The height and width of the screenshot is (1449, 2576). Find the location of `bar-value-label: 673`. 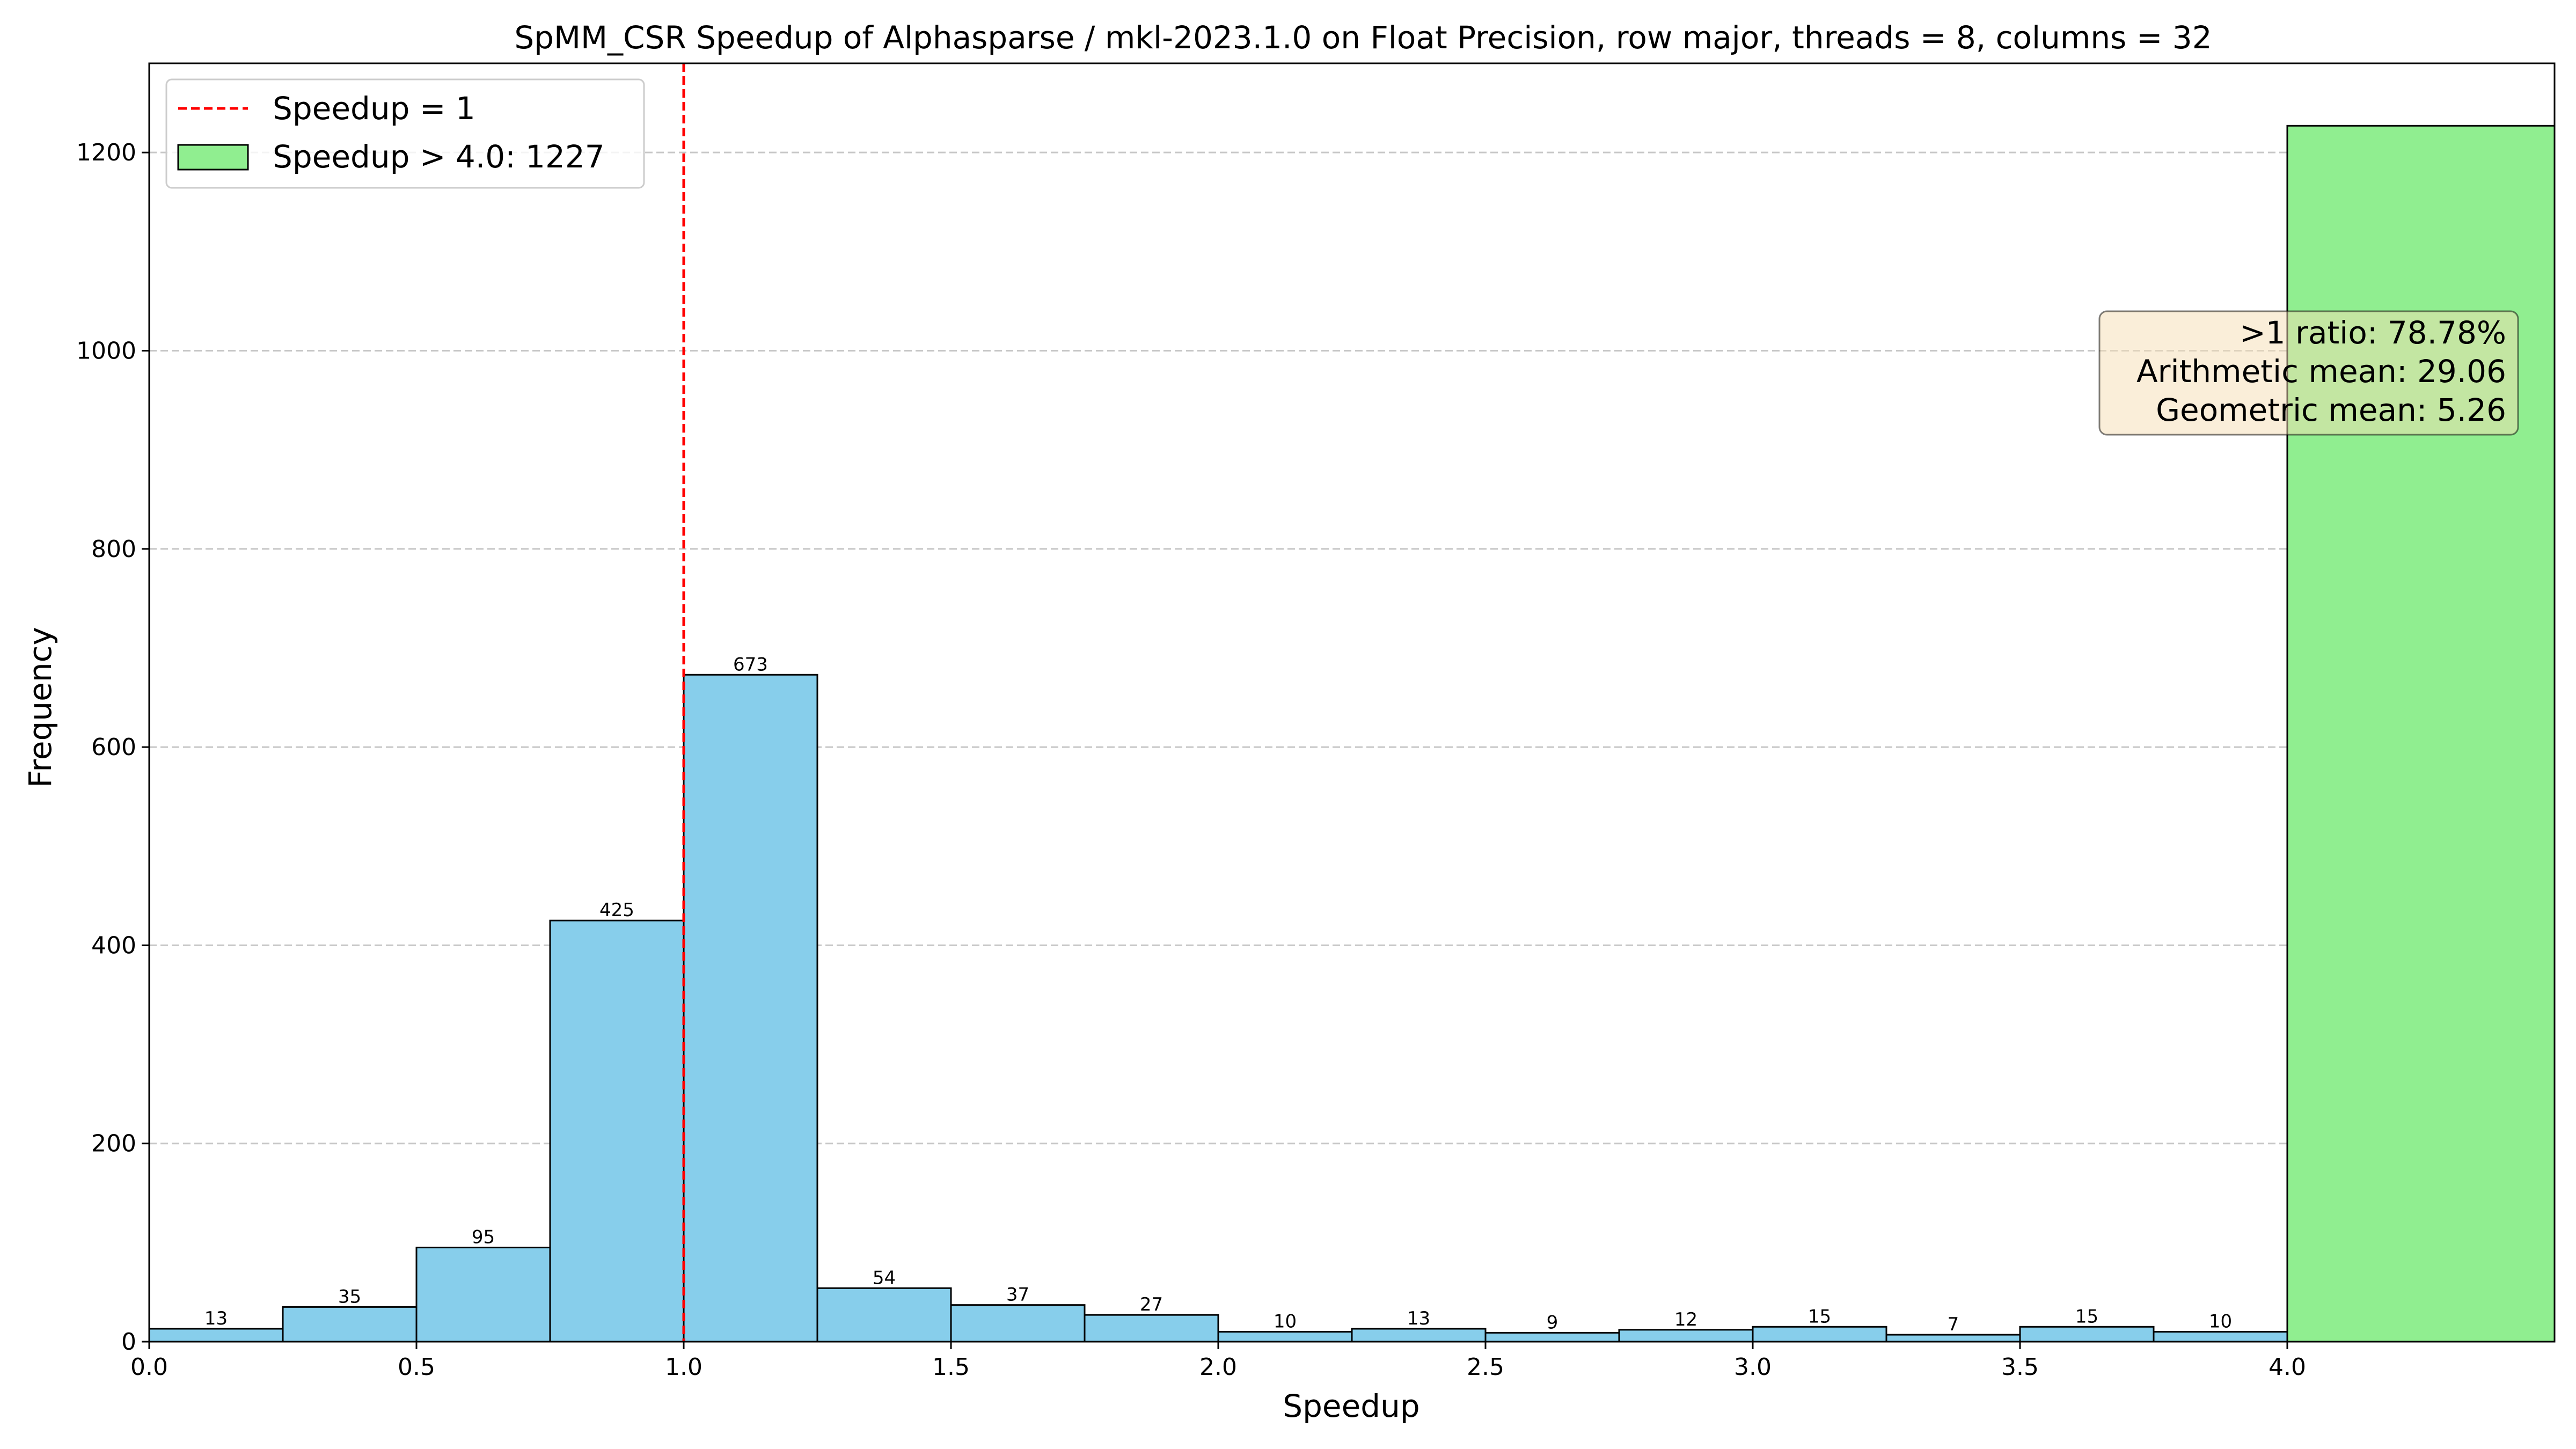

bar-value-label: 673 is located at coordinates (750, 664).